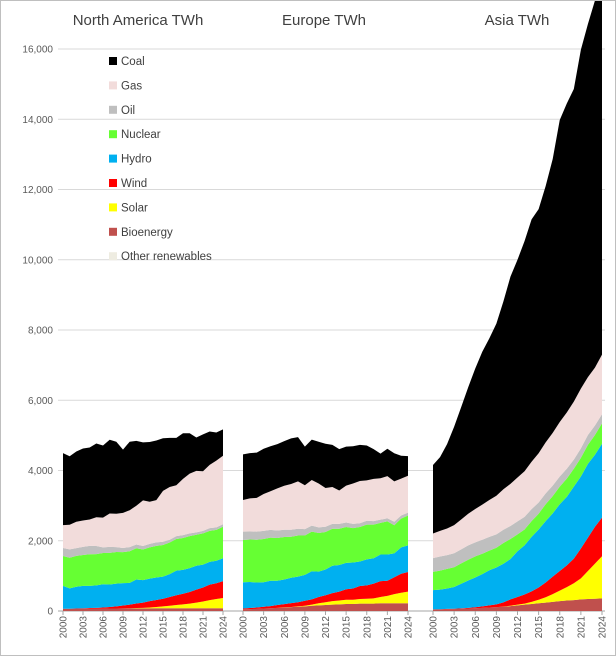 The width and height of the screenshot is (616, 656). I want to click on legend-swatch-other-renewables, so click(113, 256).